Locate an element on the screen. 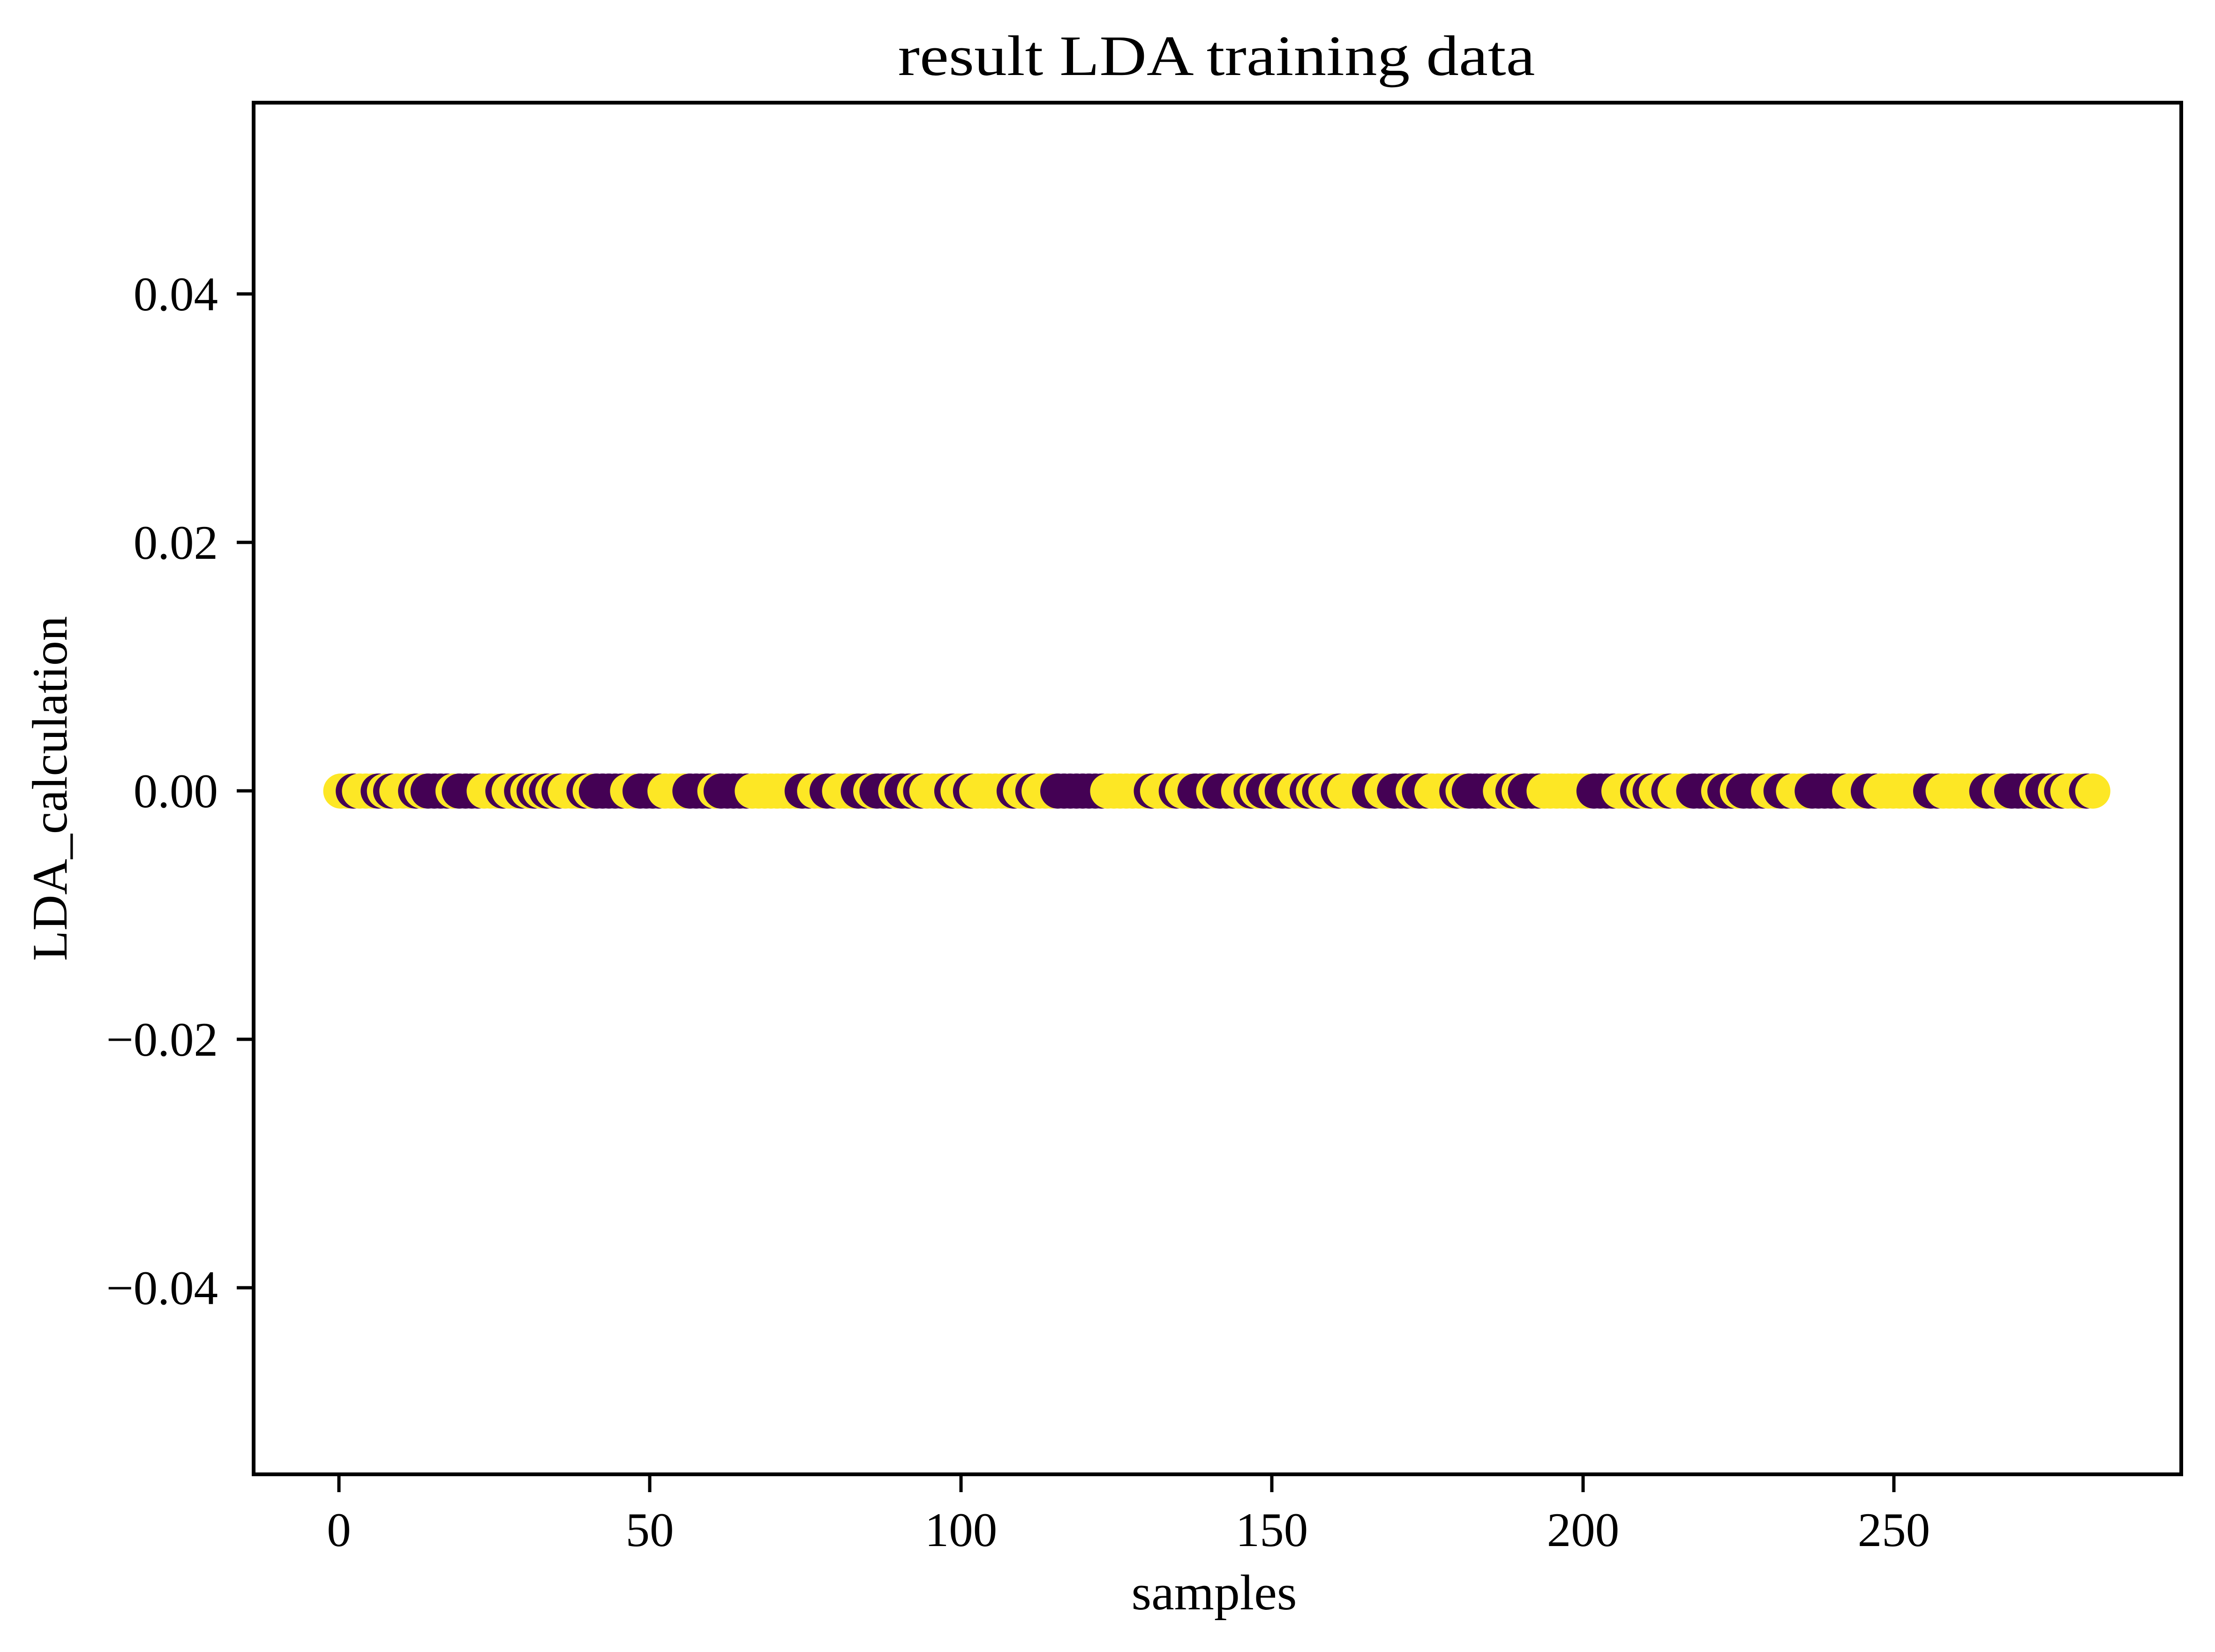  svg-text: 200 is located at coordinates (1584, 1530).